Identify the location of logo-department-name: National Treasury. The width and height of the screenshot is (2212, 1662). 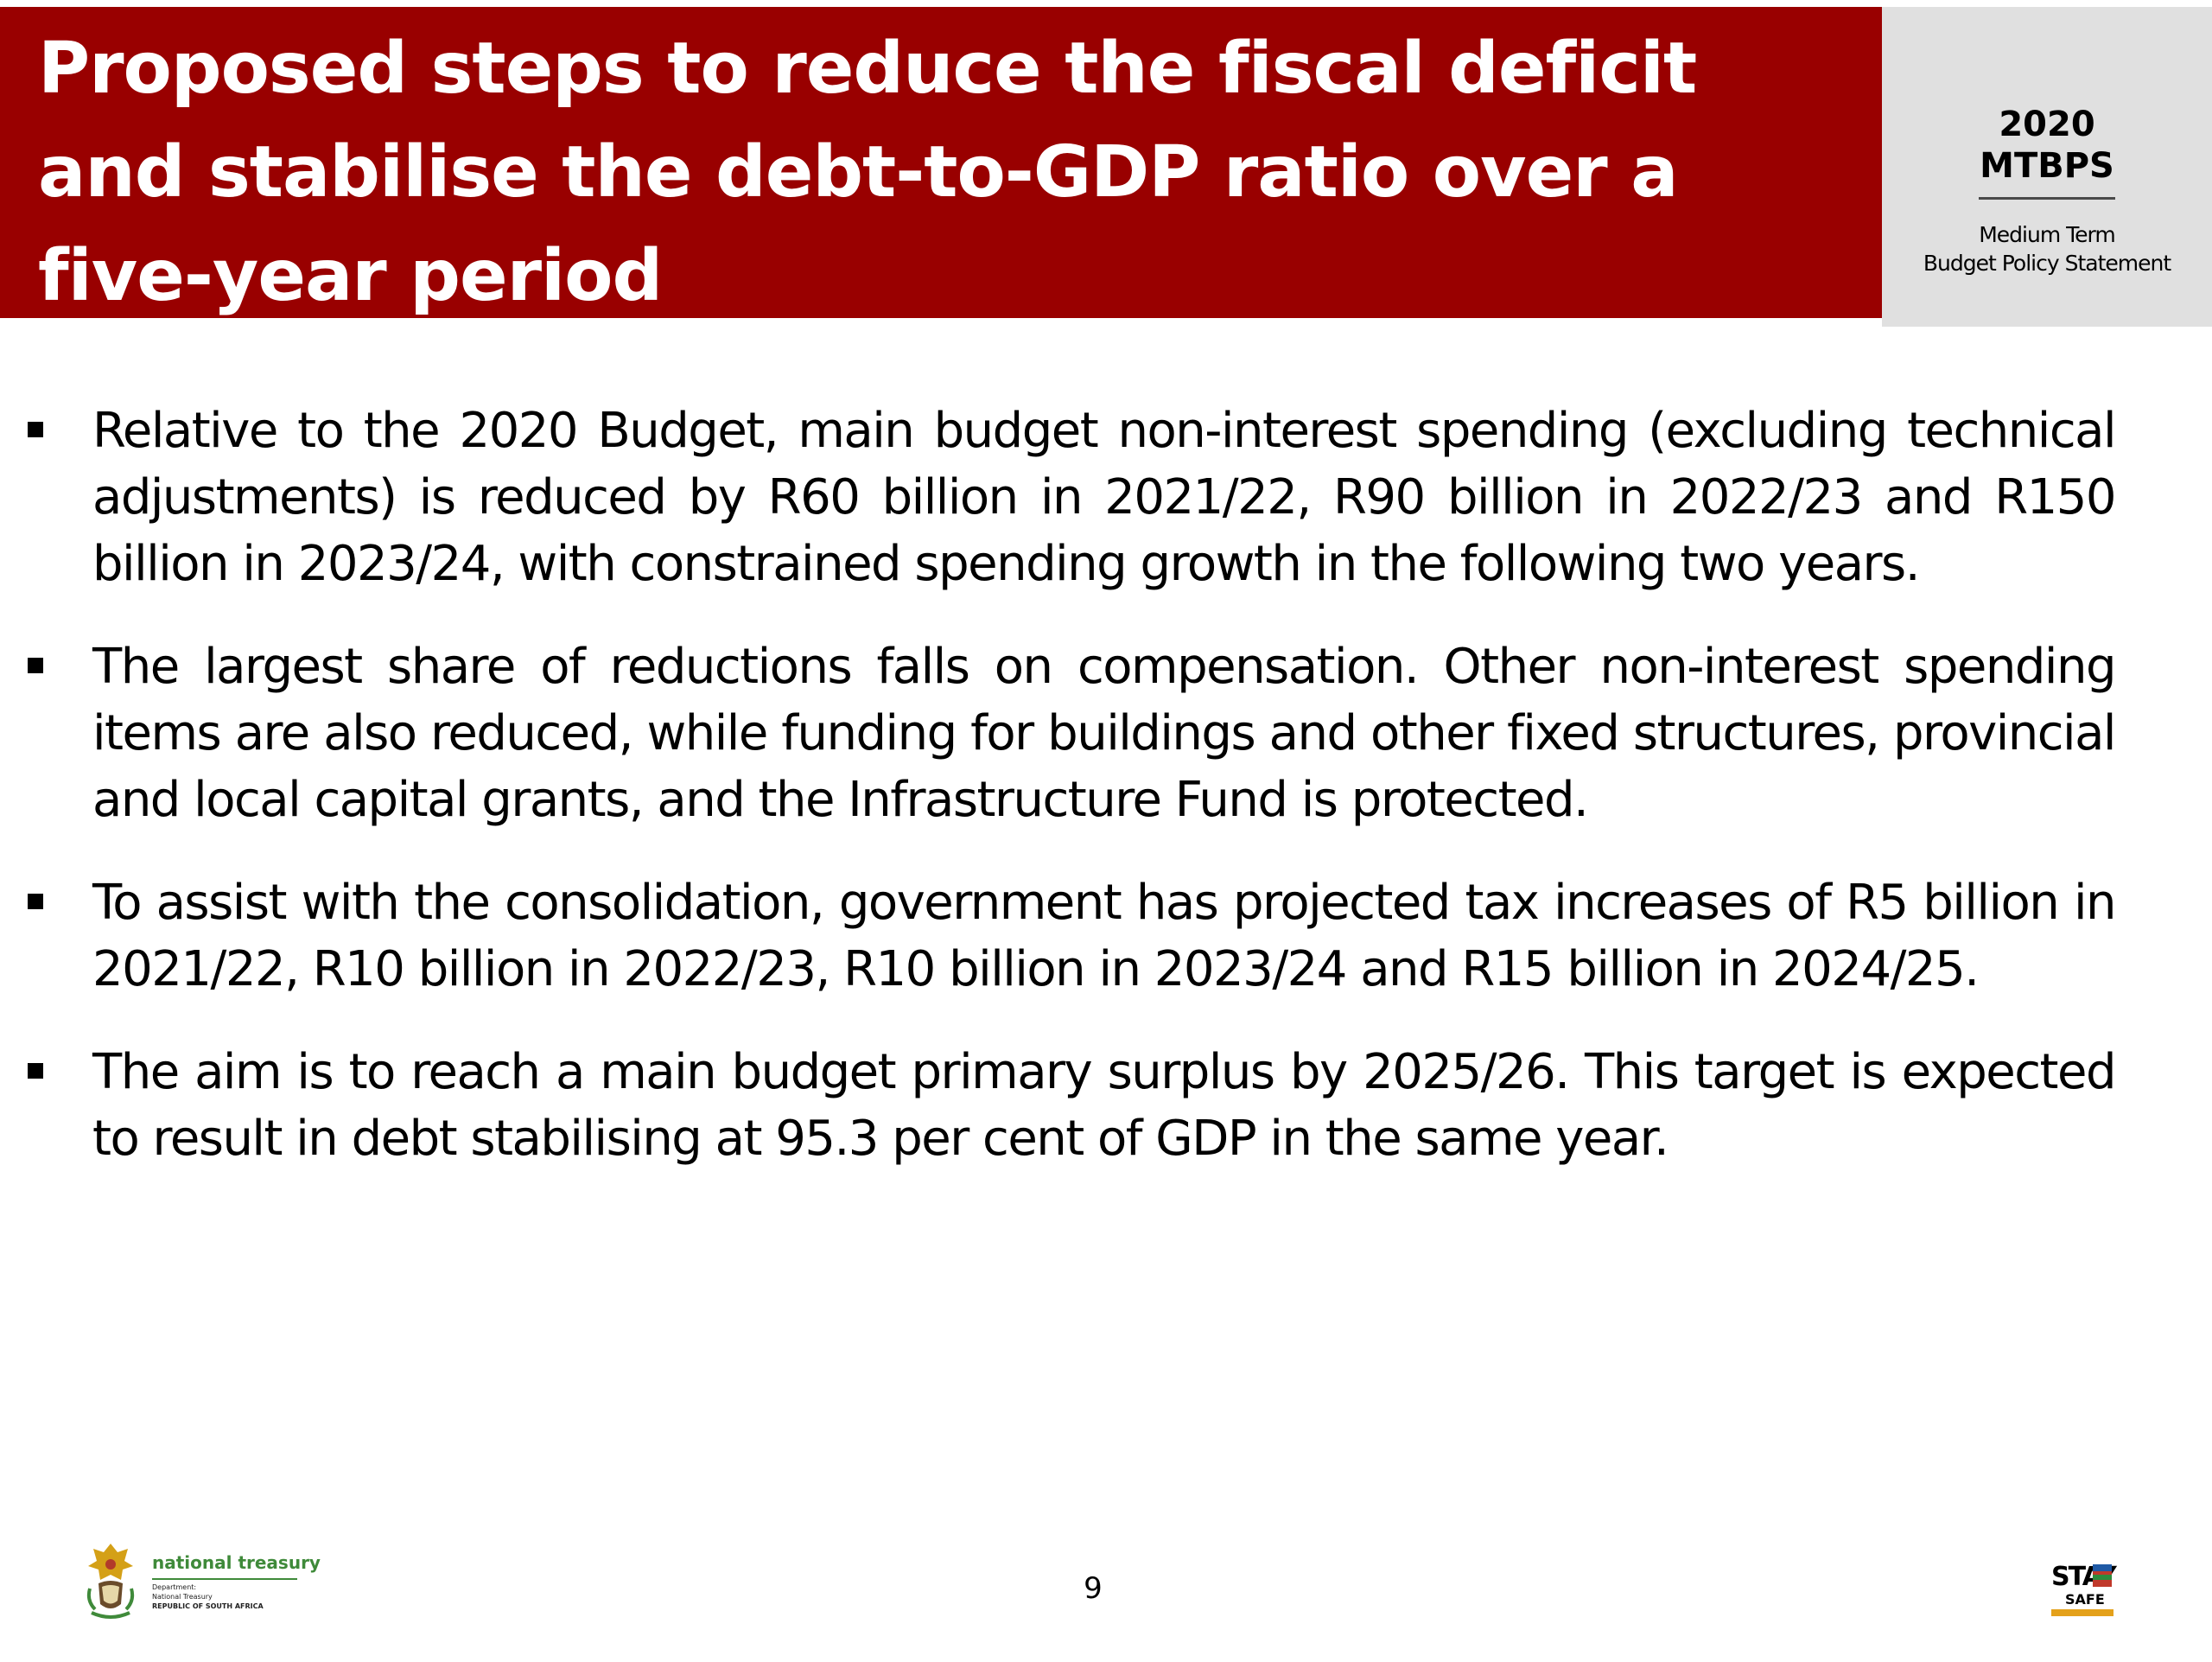
(182, 1597).